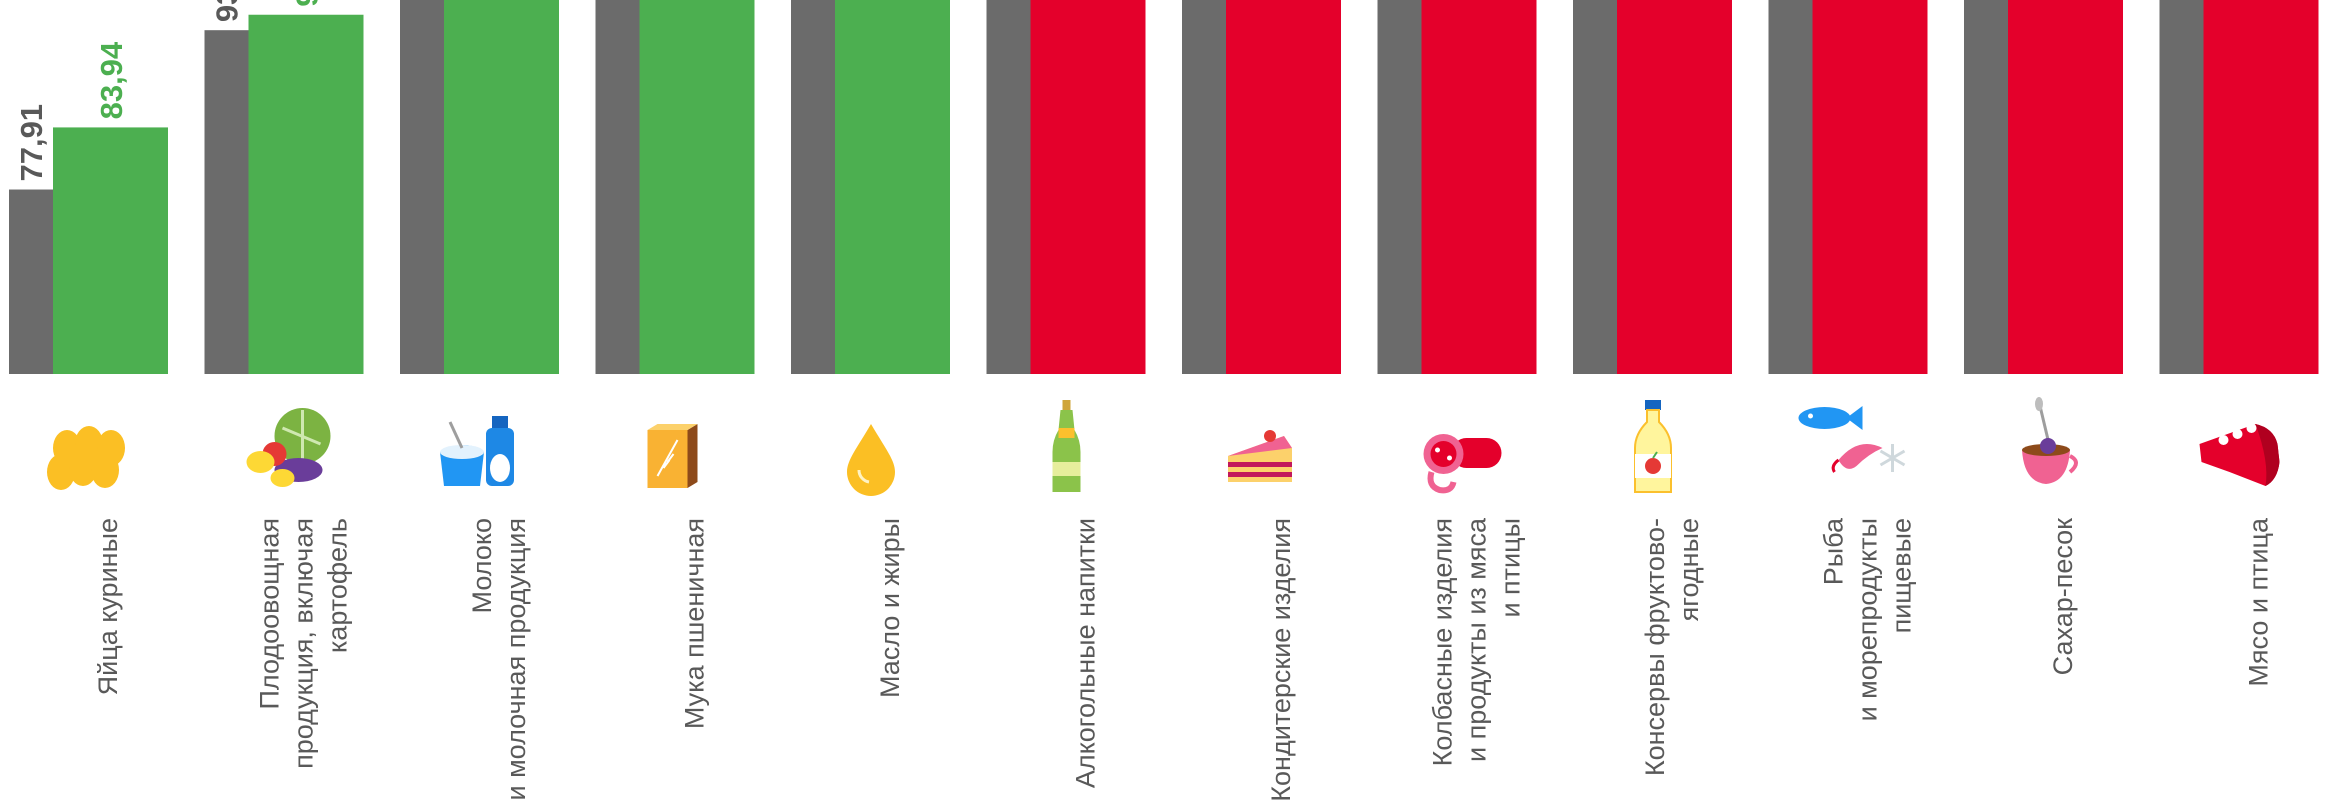 Image resolution: width=2325 pixels, height=801 pixels. Describe the element at coordinates (227, 11) in the screenshot. I see `value-label-previous: 93,38` at that location.